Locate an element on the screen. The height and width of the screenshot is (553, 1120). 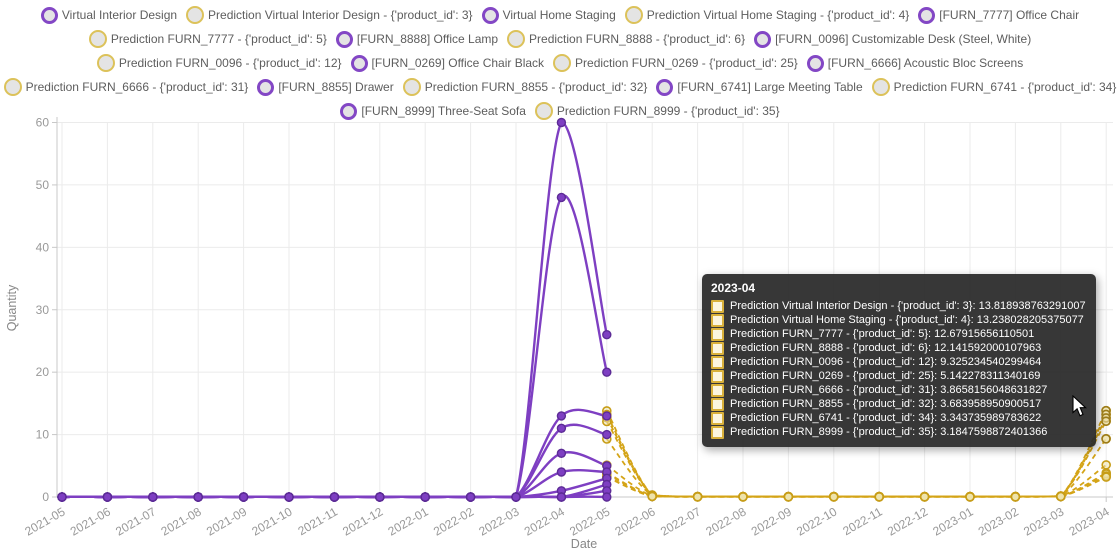
svg-text: 2022-05 is located at coordinates (589, 521).